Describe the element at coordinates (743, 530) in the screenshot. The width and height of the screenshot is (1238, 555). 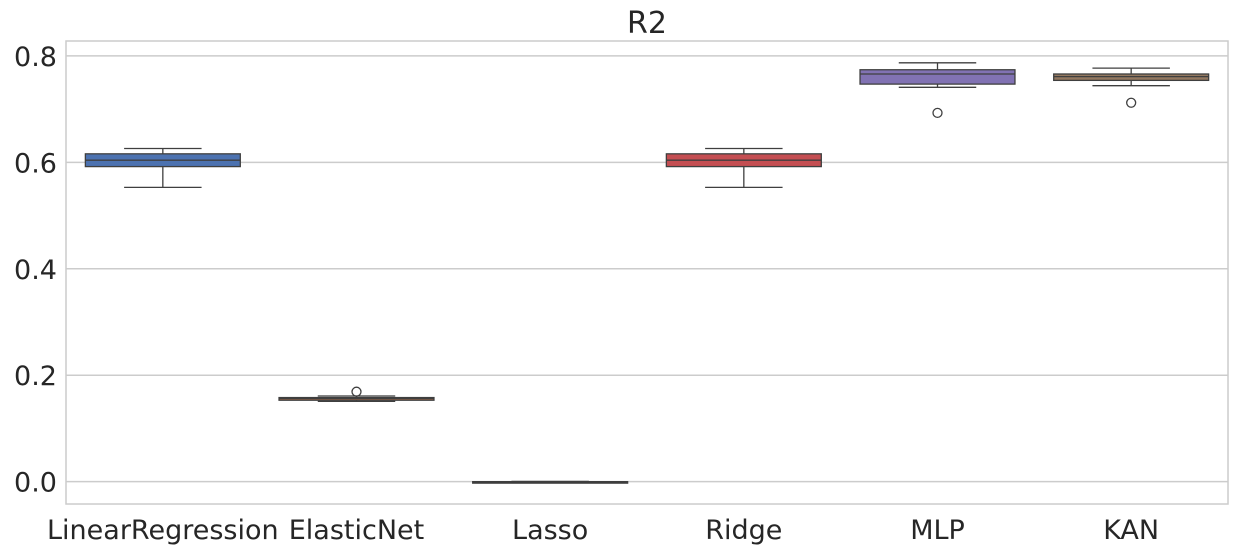
I see `x-tick-label: Ridge` at that location.